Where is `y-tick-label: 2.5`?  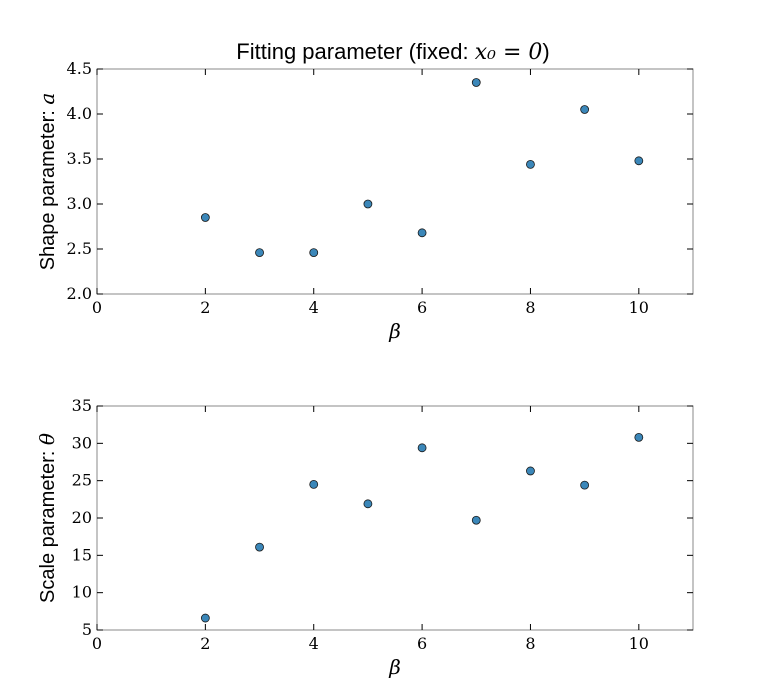 y-tick-label: 2.5 is located at coordinates (79, 248).